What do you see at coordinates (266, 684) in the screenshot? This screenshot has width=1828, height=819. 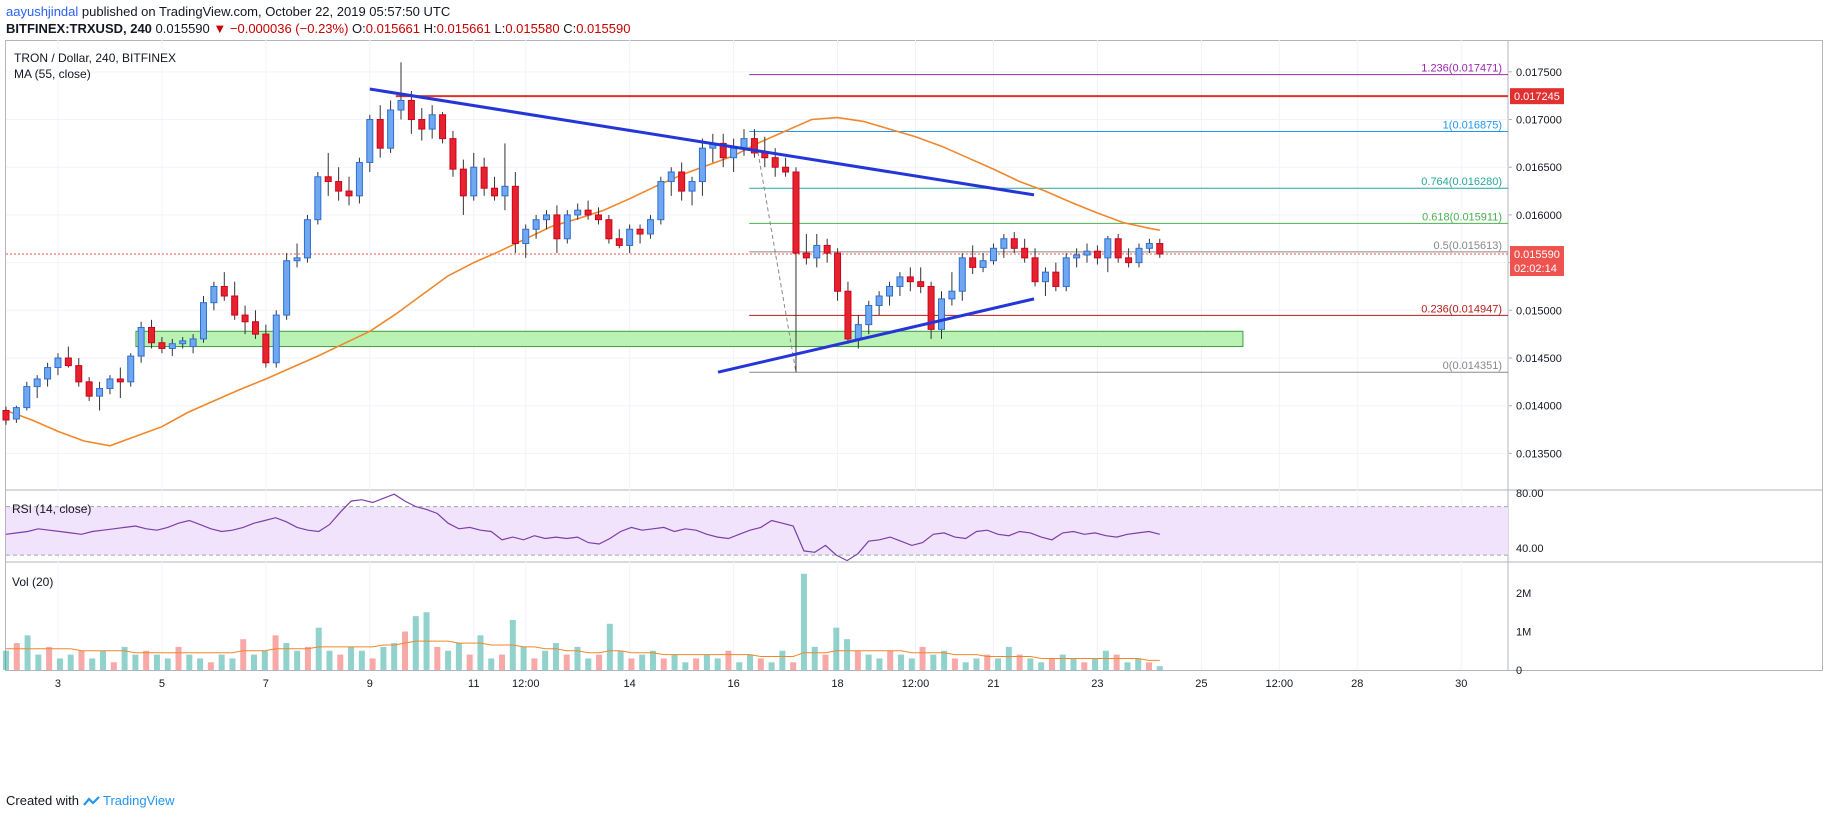 I see `time-tick-label: 7` at bounding box center [266, 684].